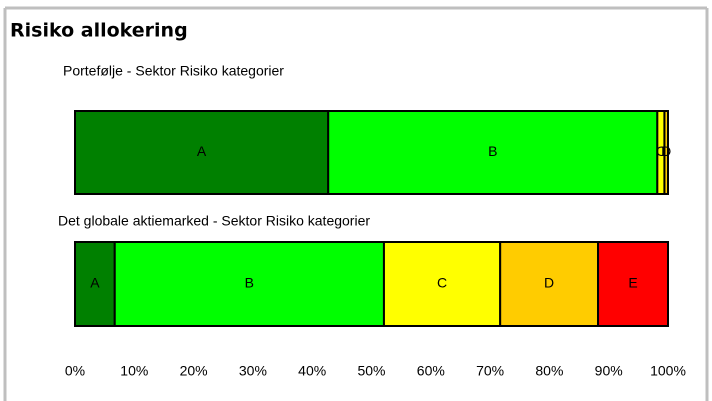 The width and height of the screenshot is (712, 401). Describe the element at coordinates (431, 371) in the screenshot. I see `x-tick-label: 60%` at that location.